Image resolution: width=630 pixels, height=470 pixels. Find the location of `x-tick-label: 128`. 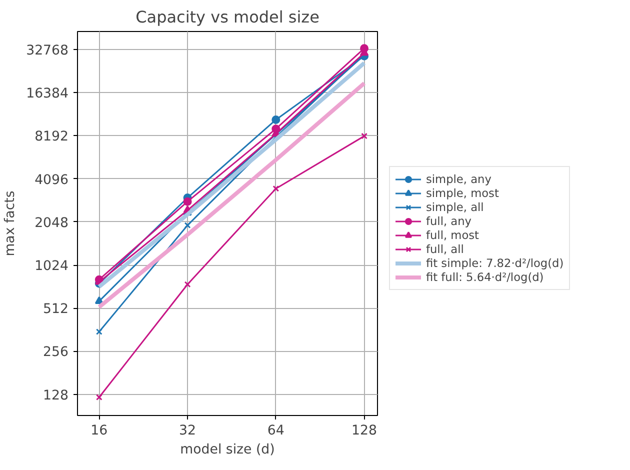

x-tick-label: 128 is located at coordinates (364, 431).